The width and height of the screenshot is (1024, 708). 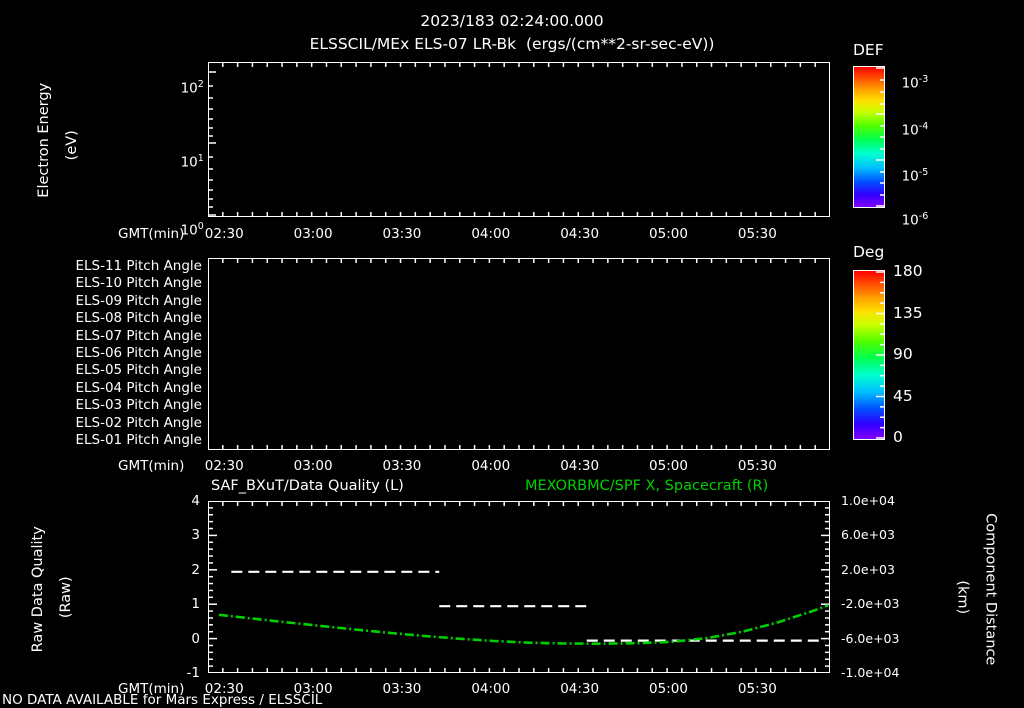 What do you see at coordinates (192, 87) in the screenshot?
I see `panel1-ytick-2: 10²` at bounding box center [192, 87].